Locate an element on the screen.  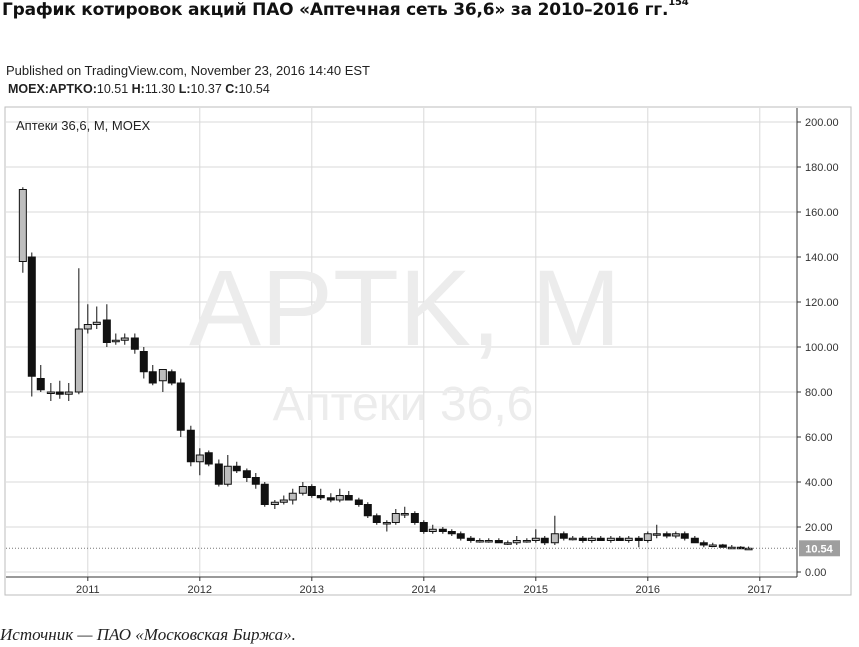
x-tick-label: 2017 is located at coordinates (760, 590).